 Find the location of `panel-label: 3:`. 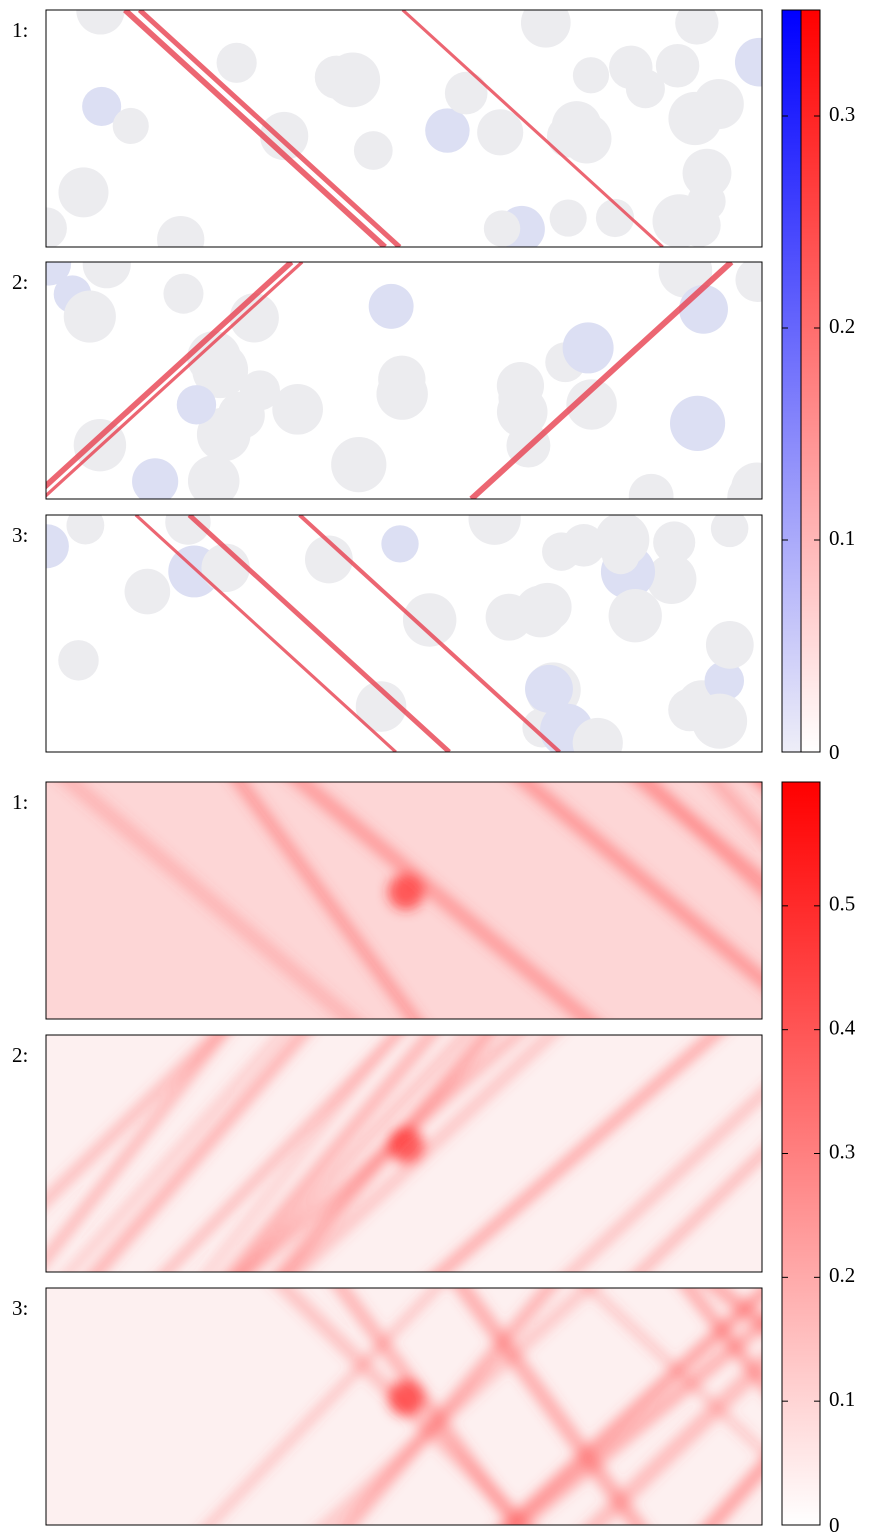

panel-label: 3: is located at coordinates (20, 535).